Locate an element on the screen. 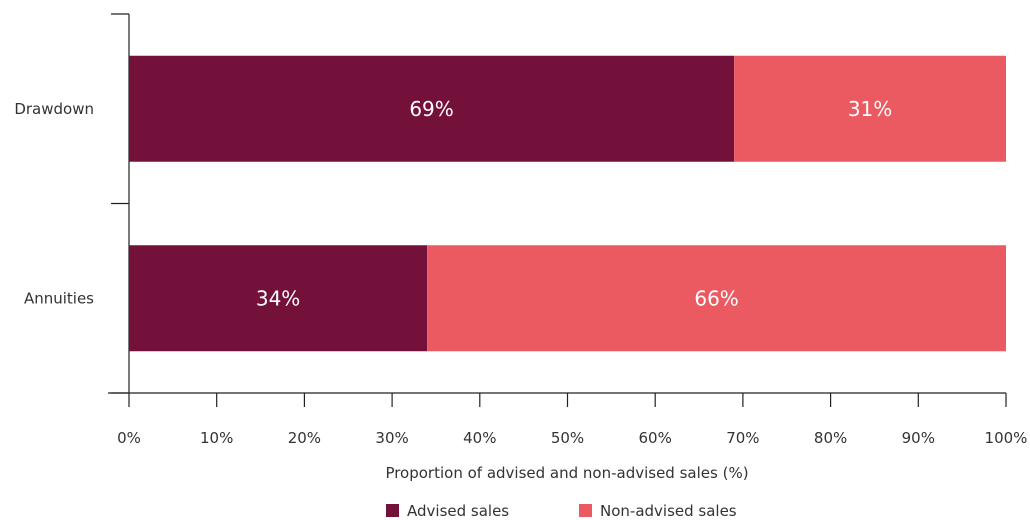 The image size is (1030, 520). data-label: 69% is located at coordinates (431, 109).